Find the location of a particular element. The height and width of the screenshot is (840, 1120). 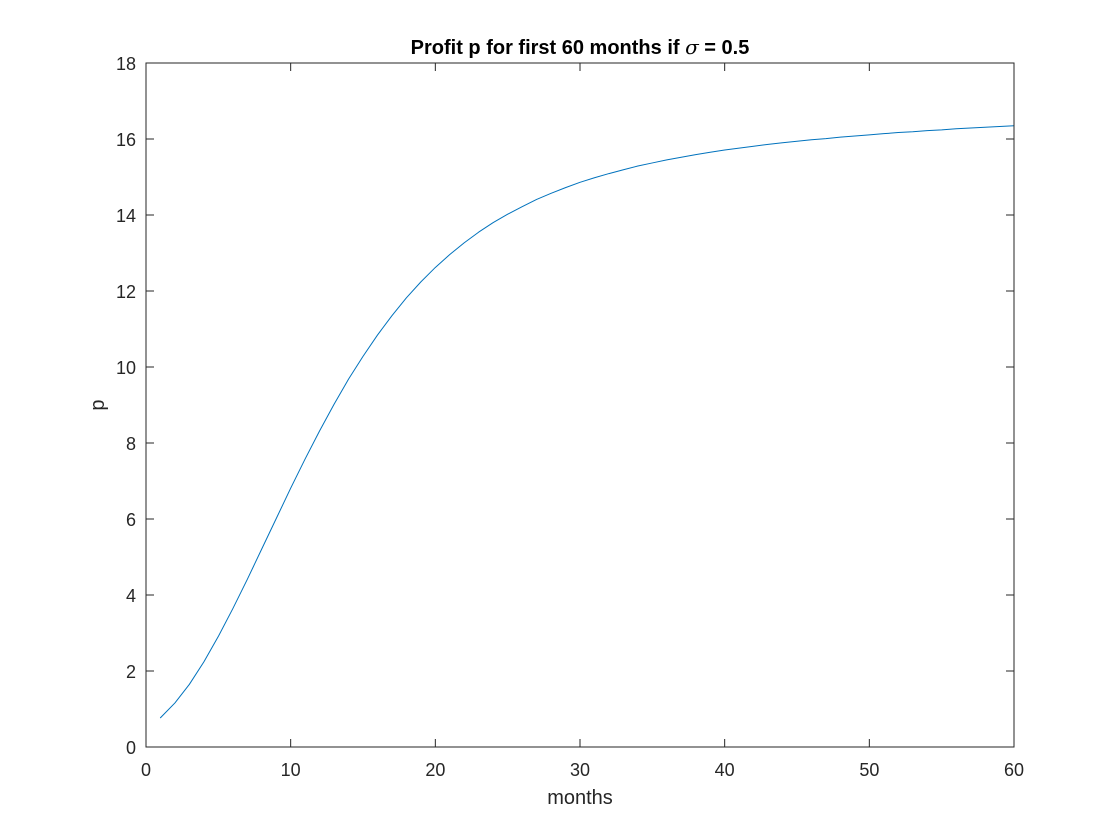

y-tick-label: 0 is located at coordinates (131, 748).